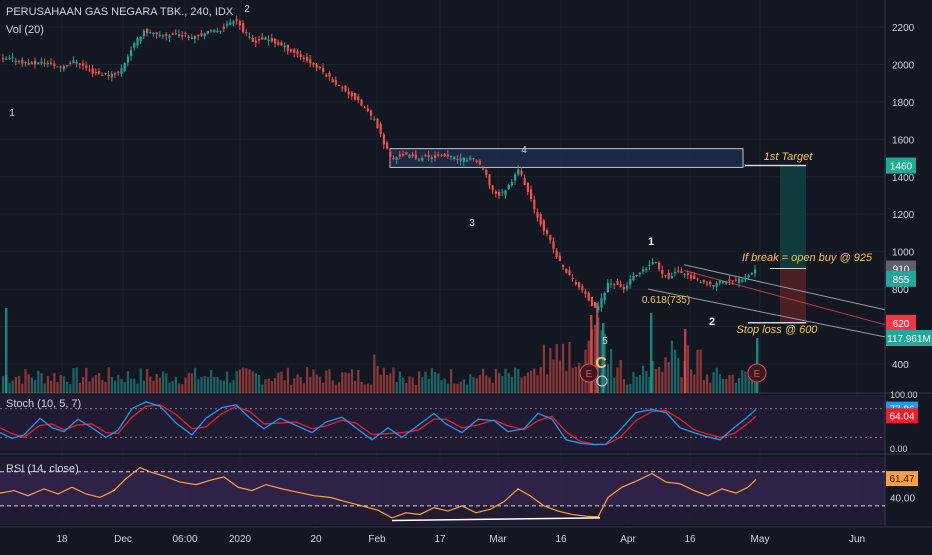 This screenshot has width=932, height=555. What do you see at coordinates (793, 217) in the screenshot?
I see `target-zone` at bounding box center [793, 217].